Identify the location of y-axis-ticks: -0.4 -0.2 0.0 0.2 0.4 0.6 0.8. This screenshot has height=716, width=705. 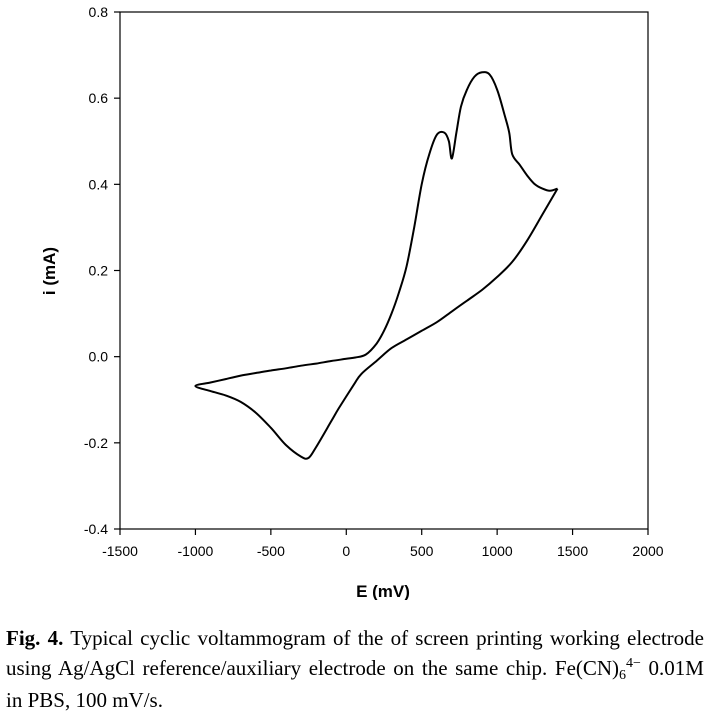
(102, 270).